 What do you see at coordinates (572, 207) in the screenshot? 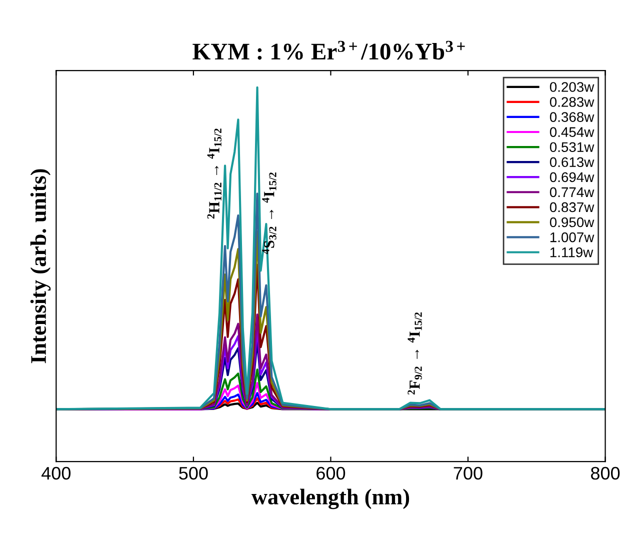
I see `legend-label: 0.837w` at bounding box center [572, 207].